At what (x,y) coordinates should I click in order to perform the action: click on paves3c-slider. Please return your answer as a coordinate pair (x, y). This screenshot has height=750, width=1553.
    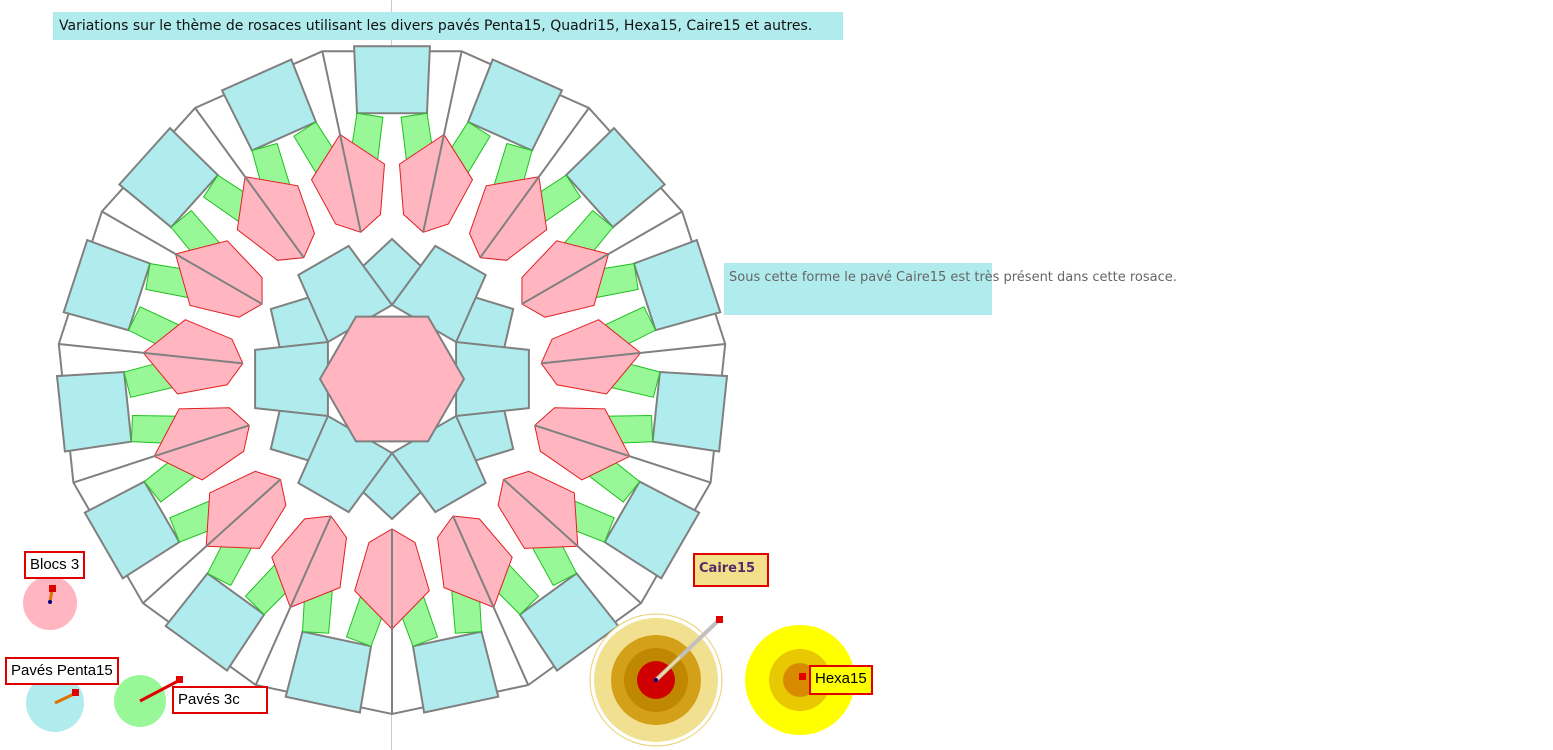
    Looking at the image, I should click on (148, 701).